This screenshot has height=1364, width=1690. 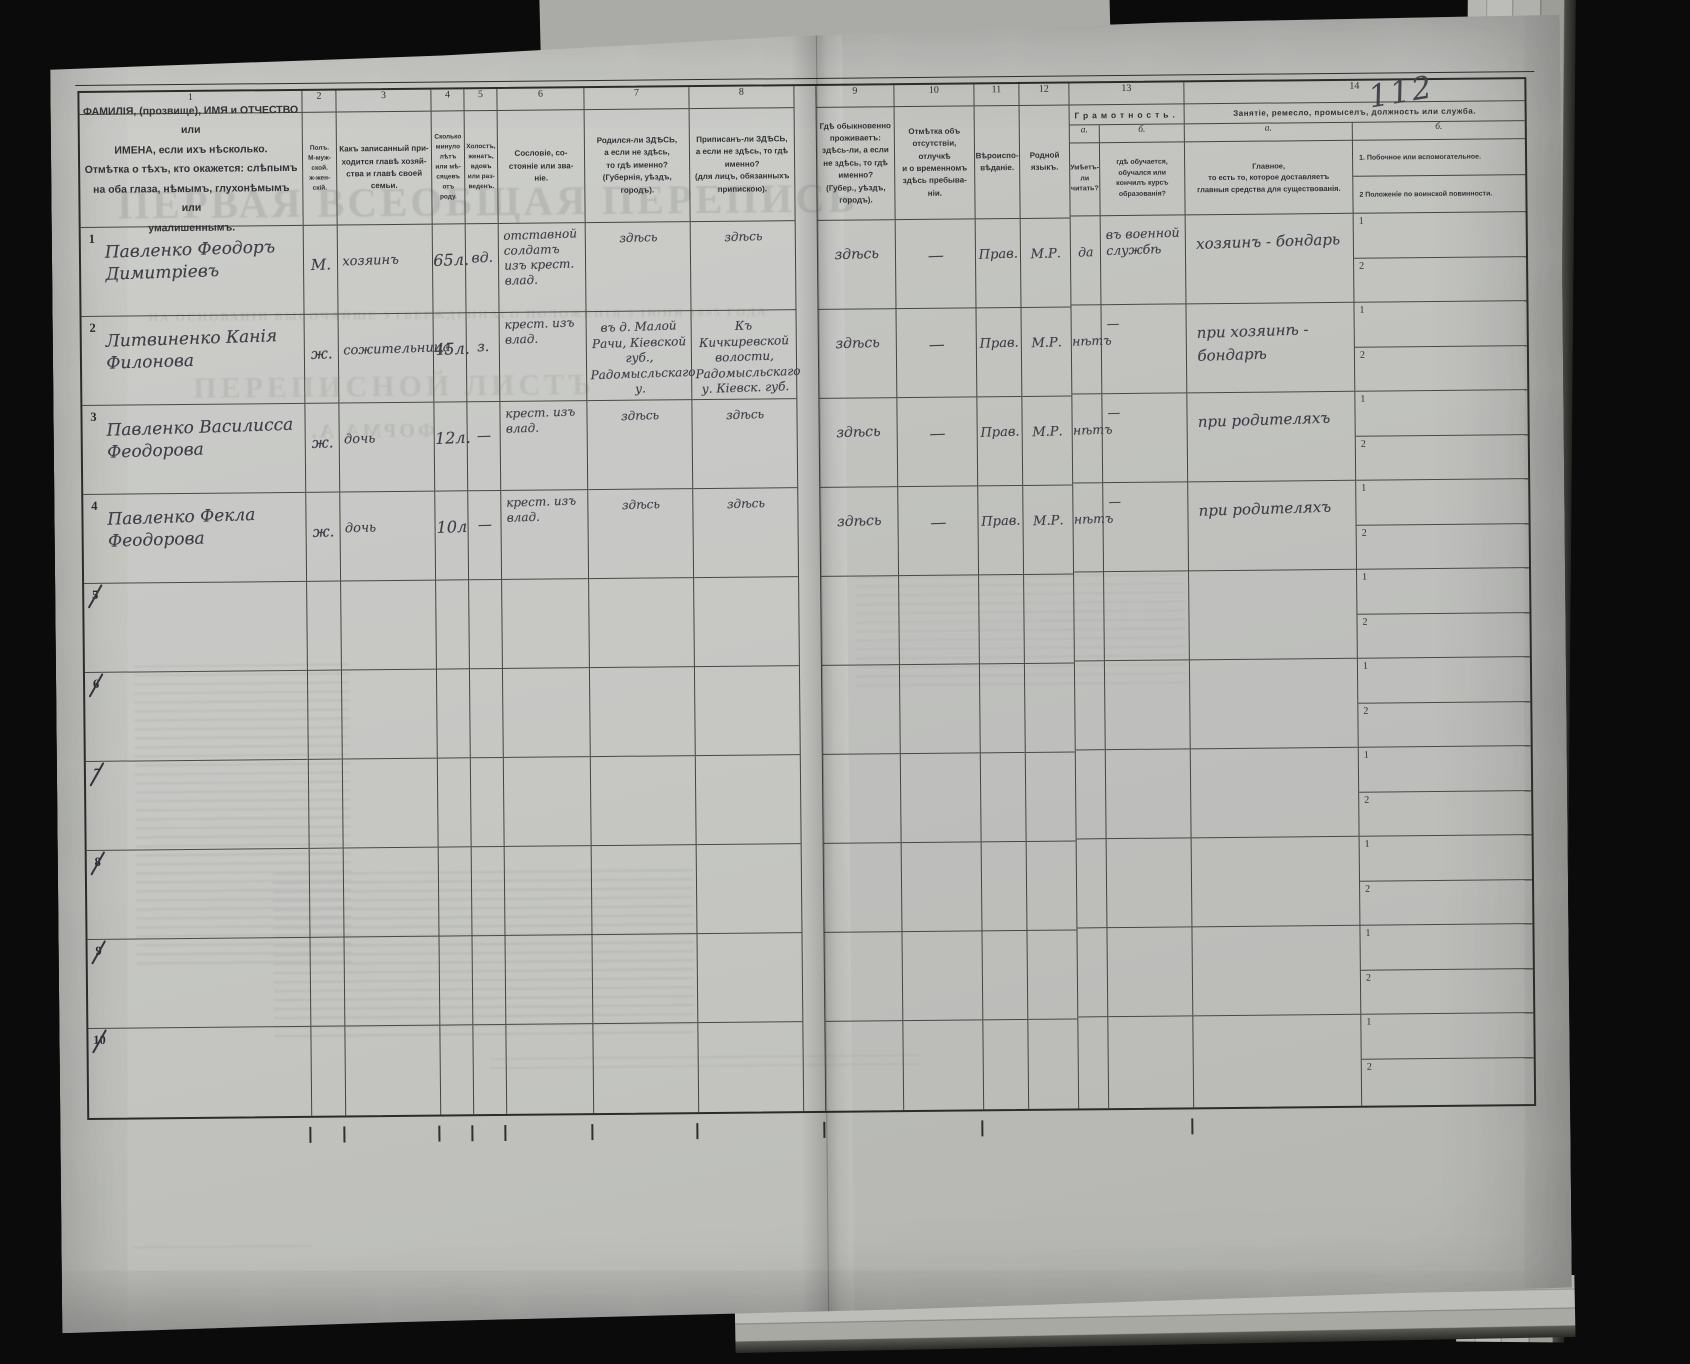 I want to click on cell-name-row-8: 8, so click(x=198, y=894).